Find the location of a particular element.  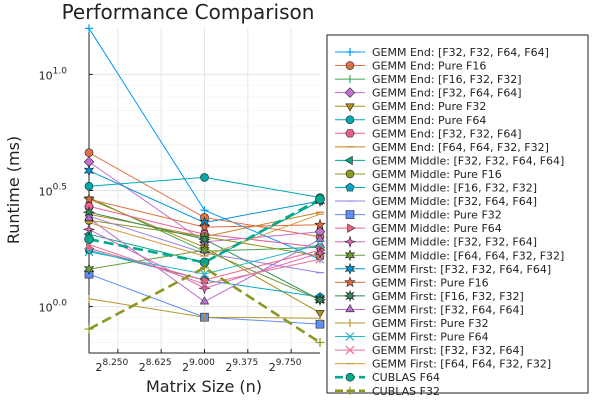

y-tick-labels: 100.0 100.5 101.0 is located at coordinates (53, 190).